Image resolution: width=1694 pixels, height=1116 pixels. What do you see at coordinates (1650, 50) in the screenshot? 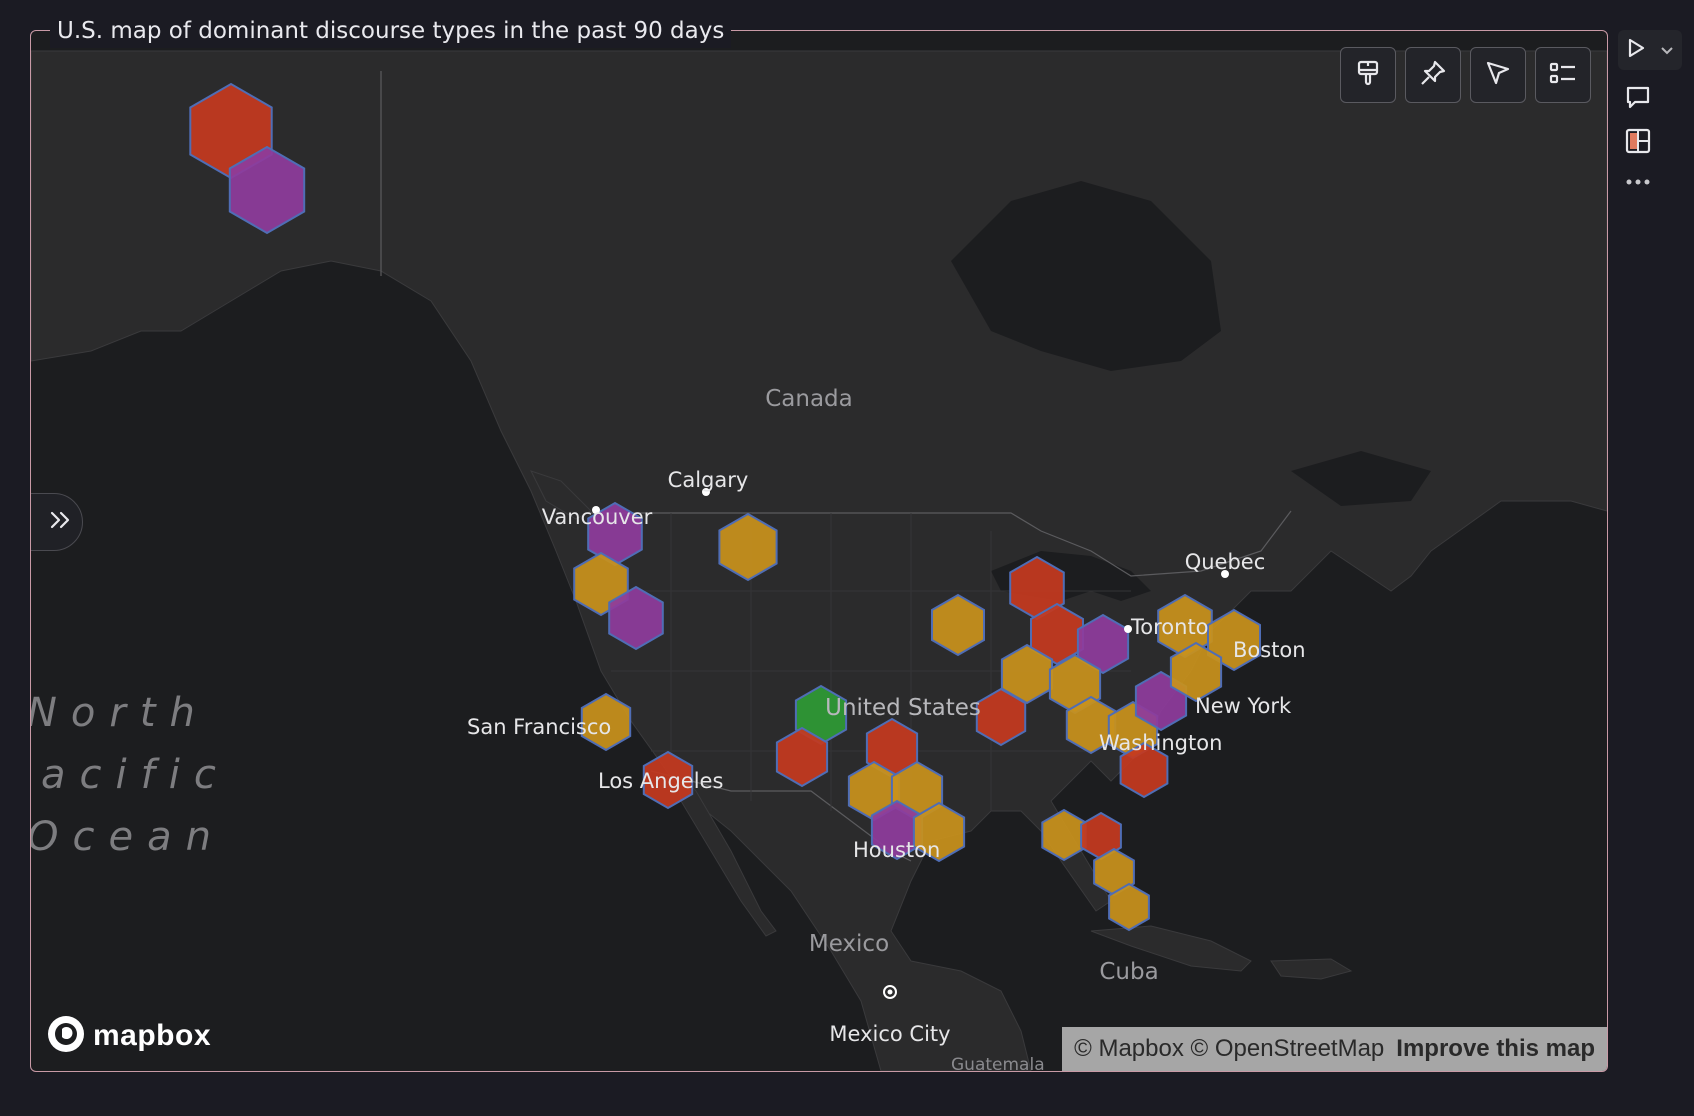
I see `run-button-group` at bounding box center [1650, 50].